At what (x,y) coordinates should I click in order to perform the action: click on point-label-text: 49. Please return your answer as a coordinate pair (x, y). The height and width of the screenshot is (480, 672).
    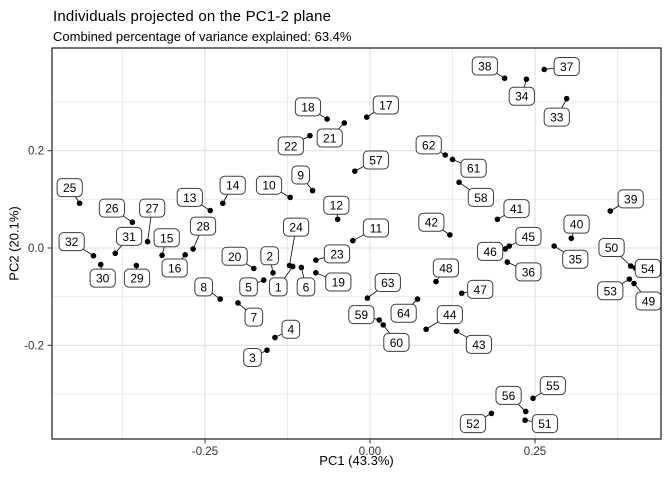
    Looking at the image, I should click on (649, 302).